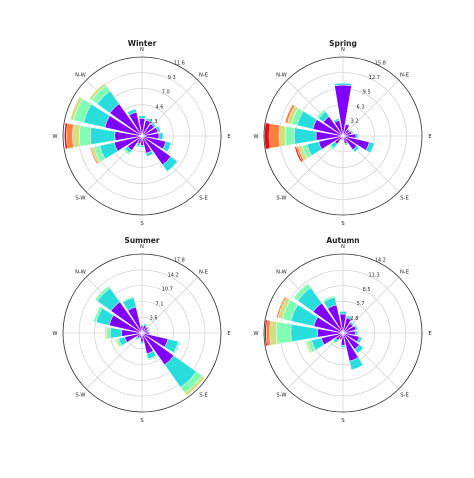  Describe the element at coordinates (159, 108) in the screenshot. I see `radial-tick-label: 4.6` at that location.